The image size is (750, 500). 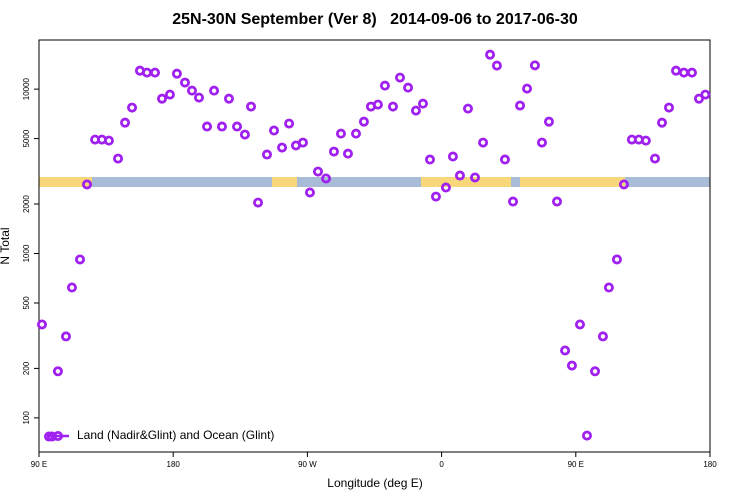 What do you see at coordinates (175, 435) in the screenshot?
I see `legend-label: Land (Nadir&Glint) and Ocean (Glint)` at bounding box center [175, 435].